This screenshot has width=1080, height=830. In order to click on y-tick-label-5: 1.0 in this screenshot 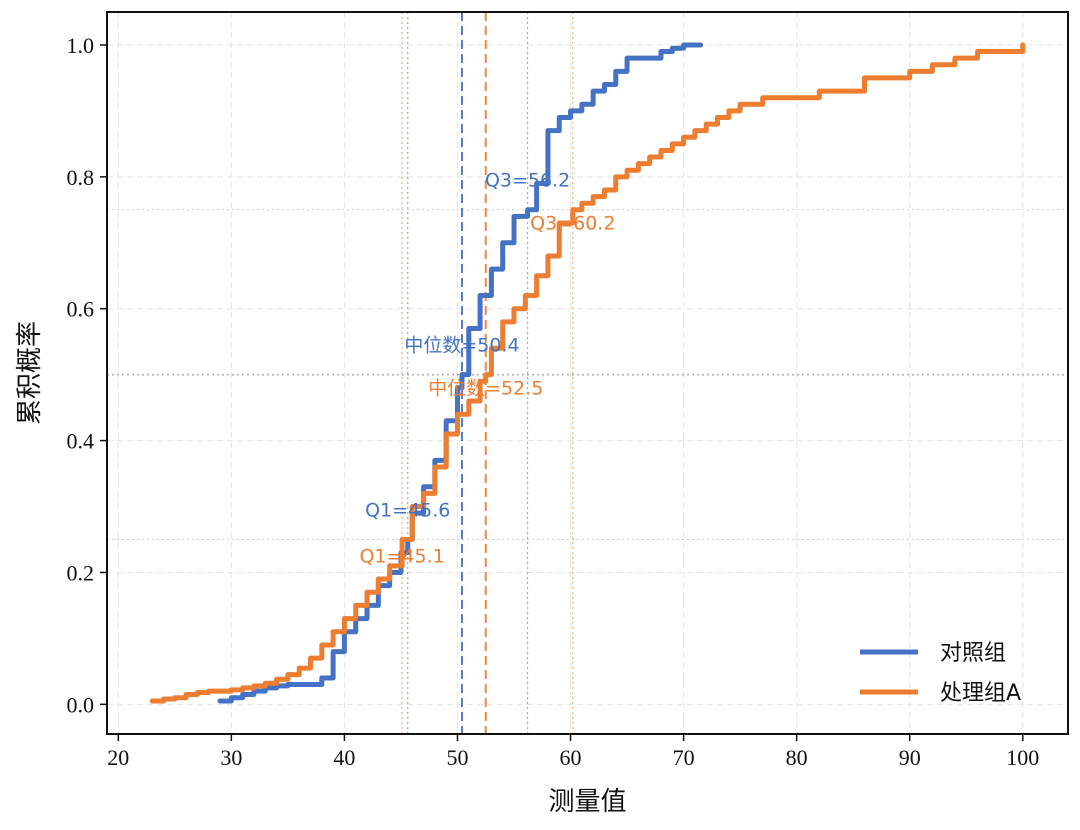, I will do `click(81, 45)`.